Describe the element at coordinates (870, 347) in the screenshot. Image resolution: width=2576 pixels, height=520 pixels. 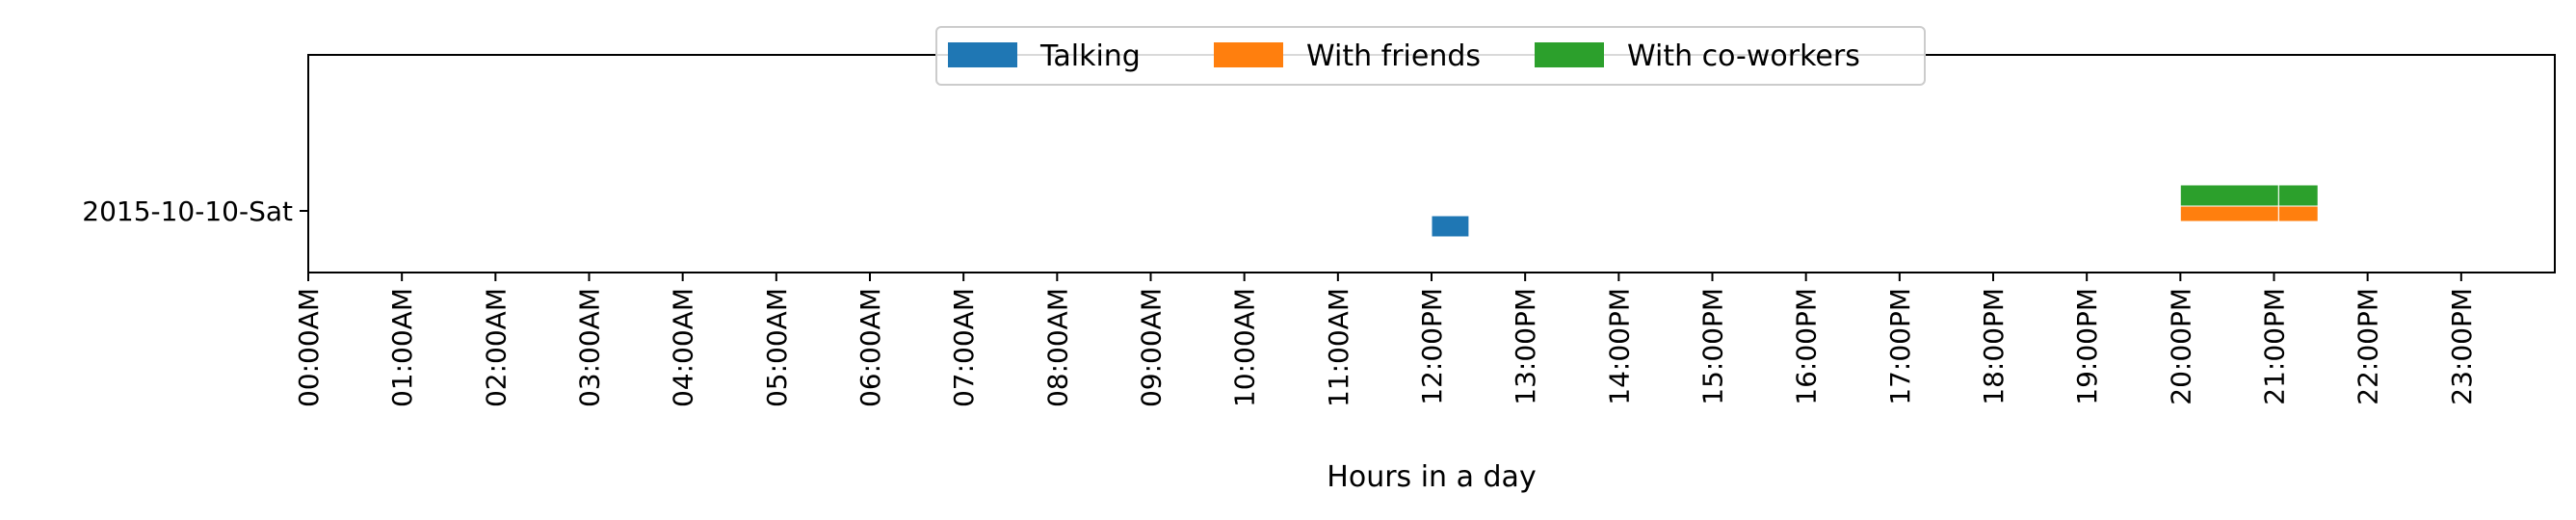
I see `x-tick-label: 06:00AM` at that location.